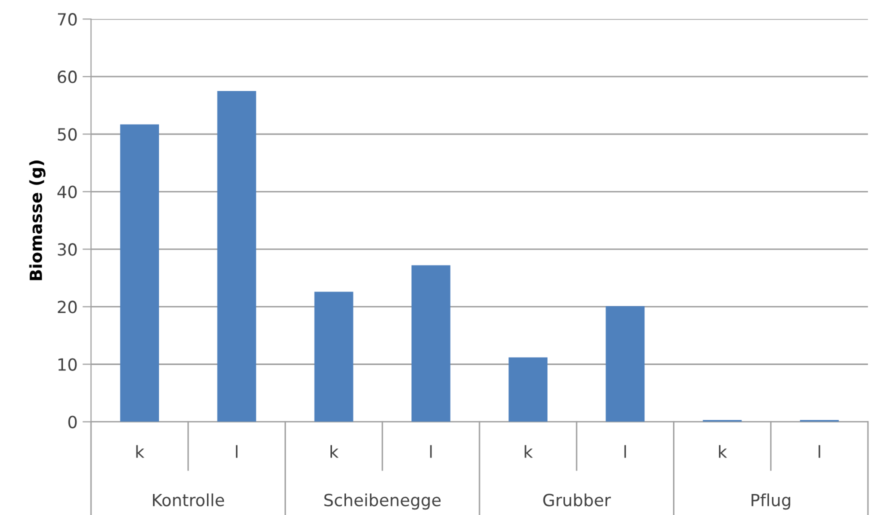  What do you see at coordinates (67, 307) in the screenshot?
I see `y-tick-label: 20` at bounding box center [67, 307].